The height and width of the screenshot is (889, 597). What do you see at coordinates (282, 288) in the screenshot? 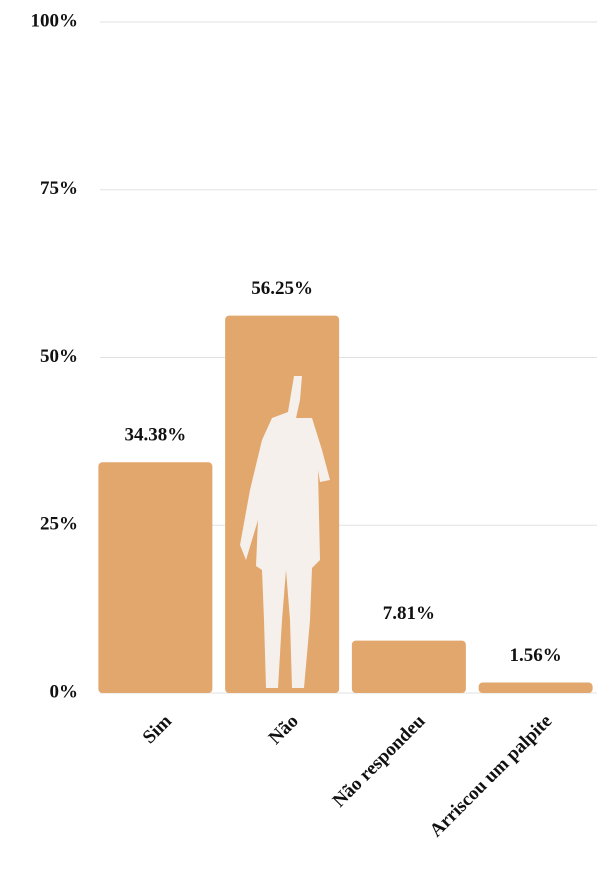
I see `value-label: 56.25%` at bounding box center [282, 288].